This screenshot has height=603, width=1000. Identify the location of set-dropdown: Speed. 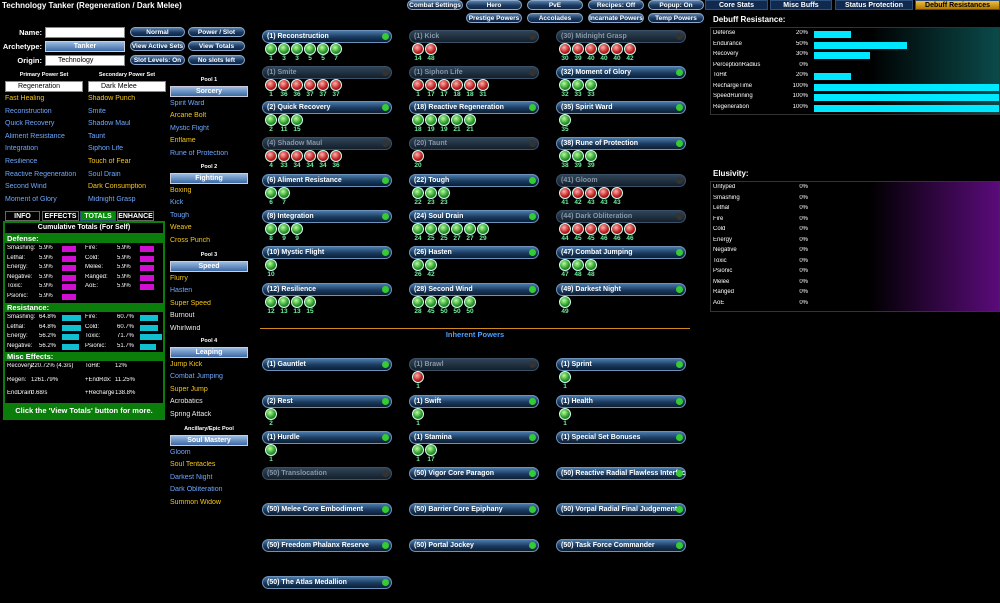
(209, 266).